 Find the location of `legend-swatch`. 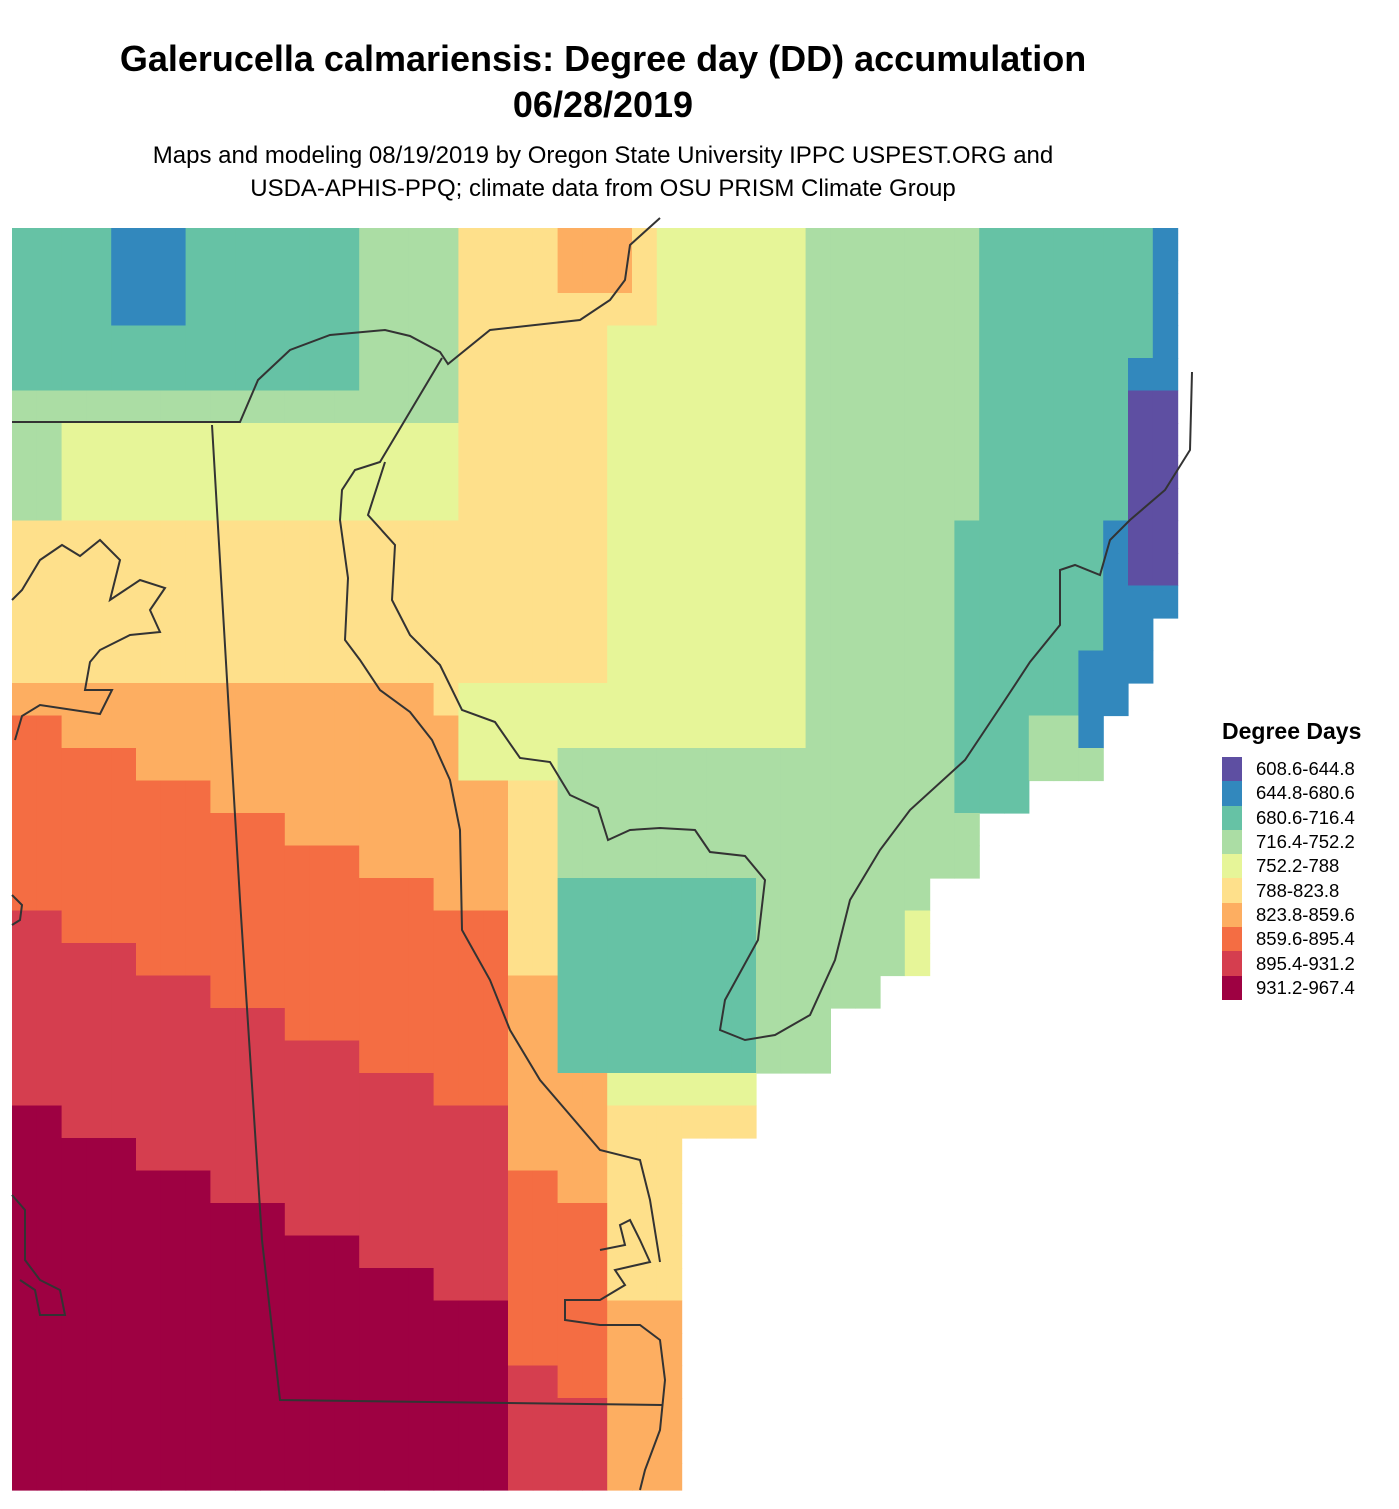

legend-swatch is located at coordinates (1232, 769).